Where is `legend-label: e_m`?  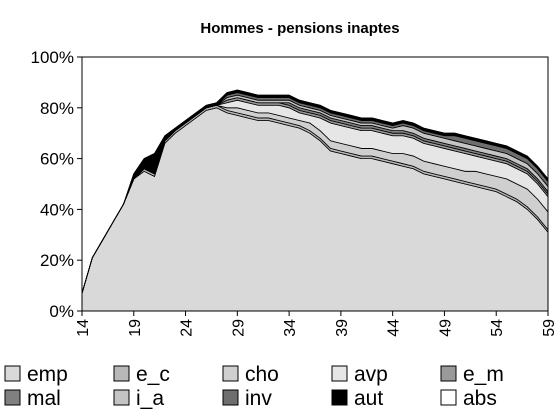
legend-label: e_m is located at coordinates (483, 374).